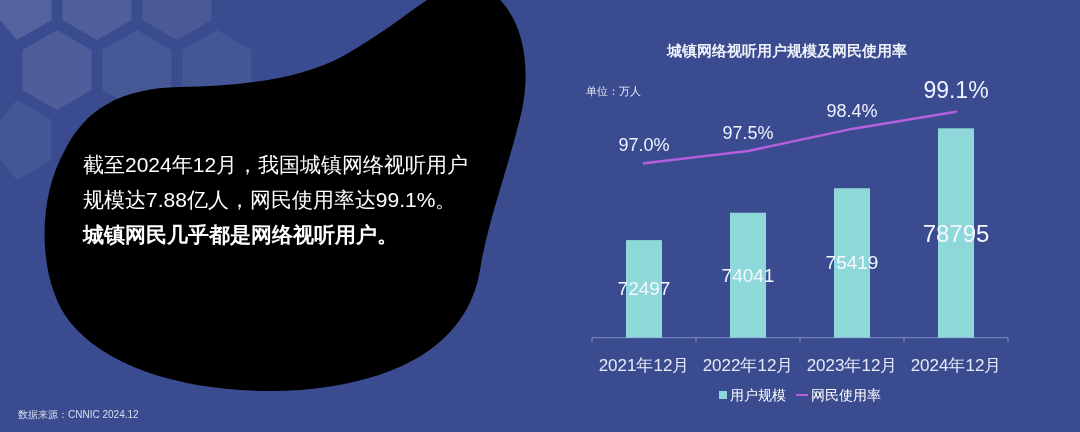 This screenshot has height=432, width=1080. Describe the element at coordinates (644, 365) in the screenshot. I see `x-tick-label: 2021年12月` at that location.